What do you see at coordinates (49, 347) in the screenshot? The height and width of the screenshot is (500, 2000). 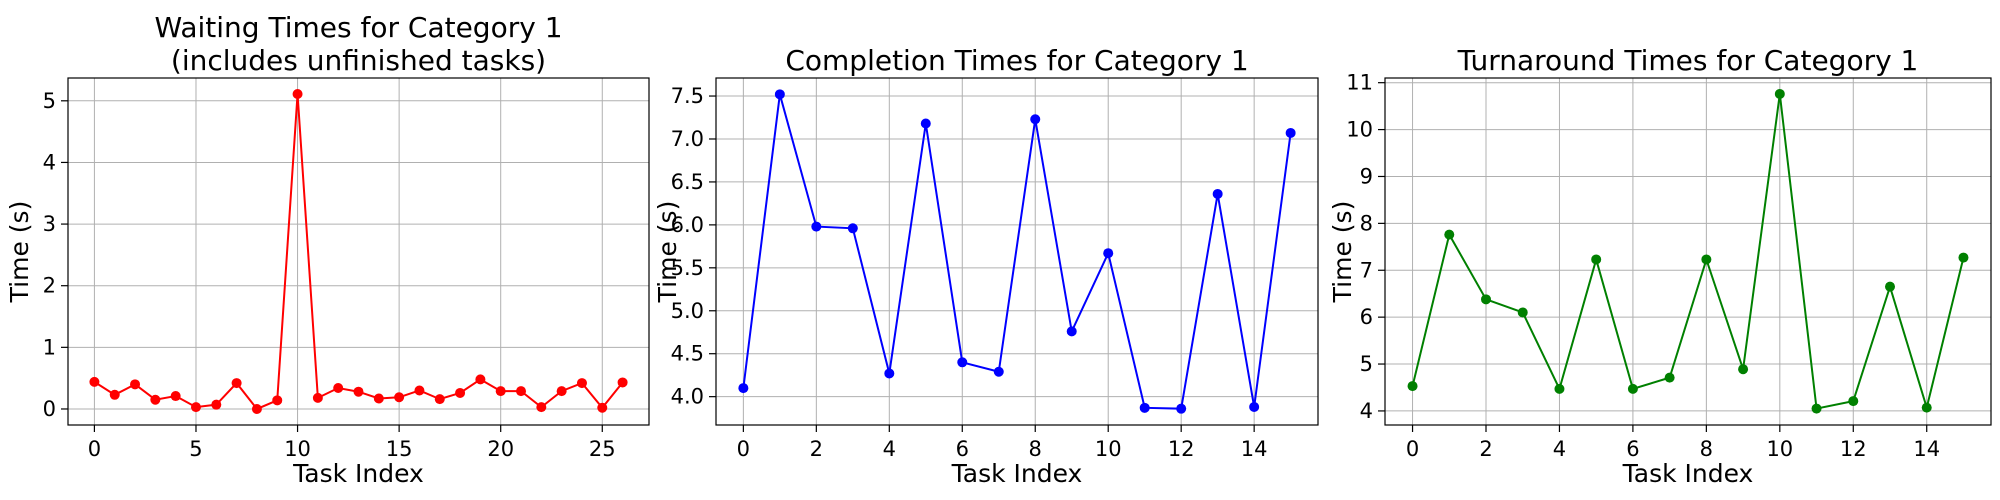 I see `y-tick-label: 1` at bounding box center [49, 347].